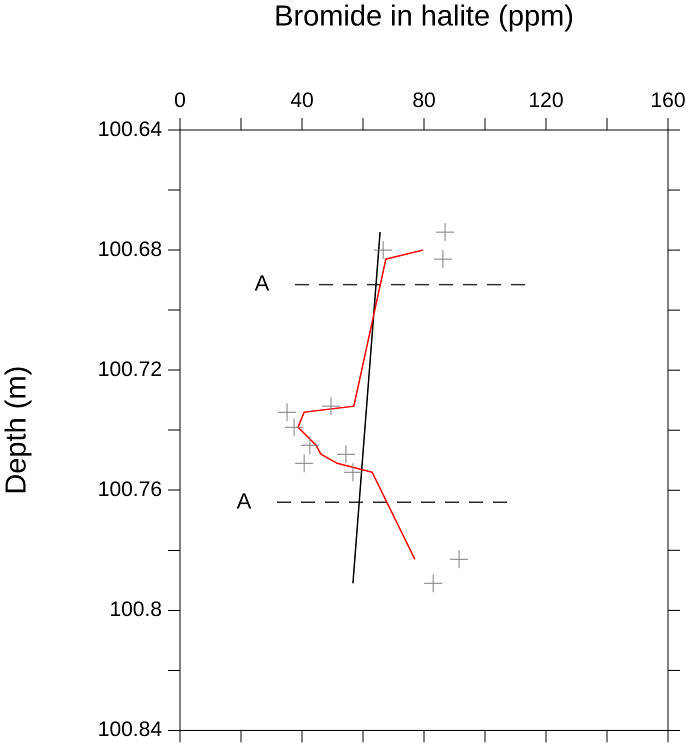 This screenshot has height=749, width=697. What do you see at coordinates (130, 730) in the screenshot?
I see `y-tick-label: 100.84` at bounding box center [130, 730].